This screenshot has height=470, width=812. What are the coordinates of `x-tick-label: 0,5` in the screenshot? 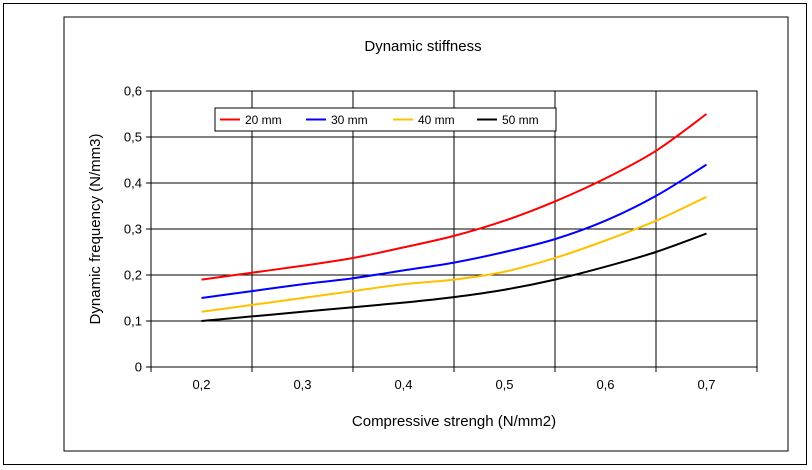 It's located at (504, 384).